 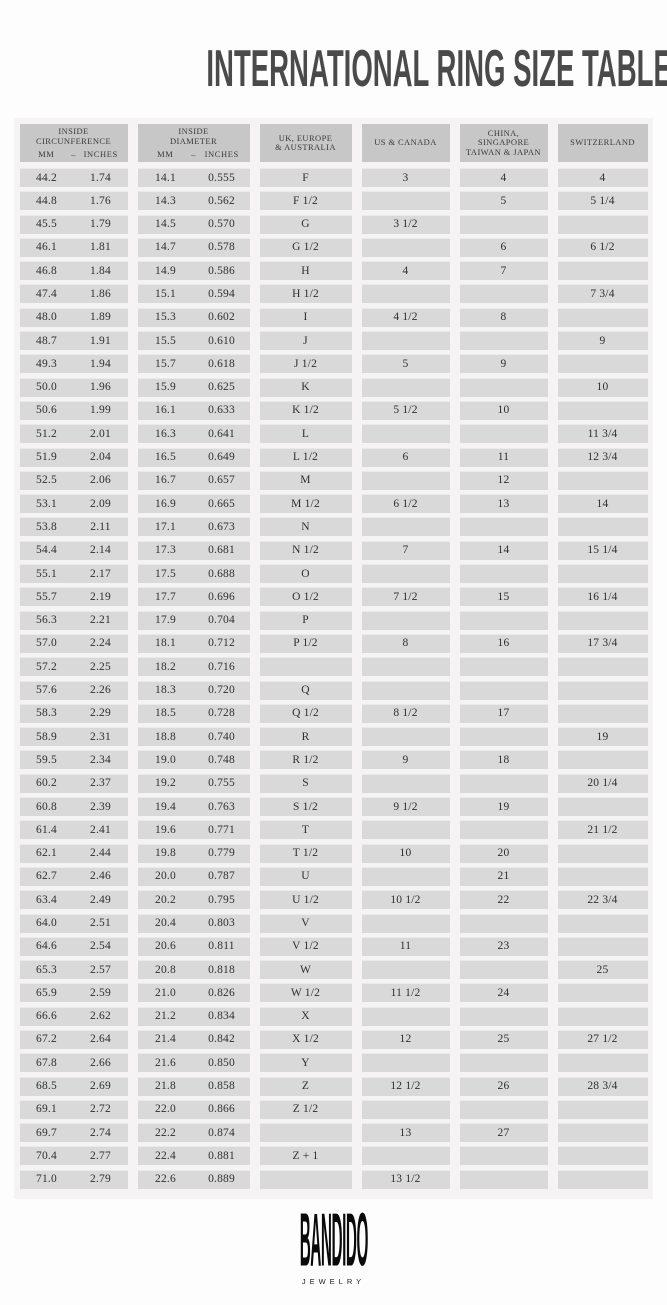 I want to click on cell-value: O 1/2, so click(x=305, y=596).